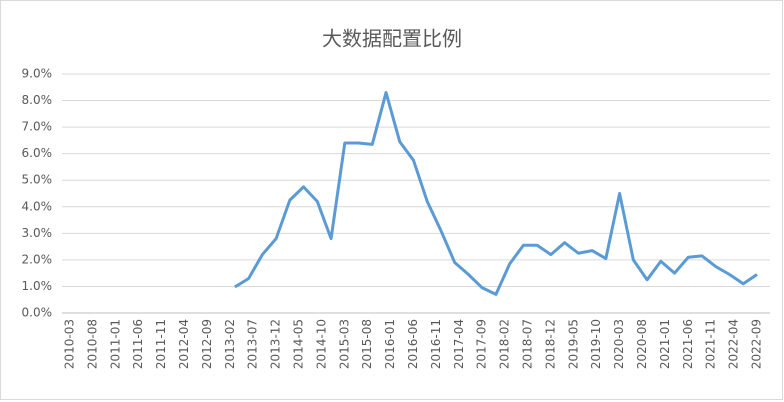 The height and width of the screenshot is (402, 784). Describe the element at coordinates (505, 344) in the screenshot. I see `x-tick-label: 2018-02` at that location.